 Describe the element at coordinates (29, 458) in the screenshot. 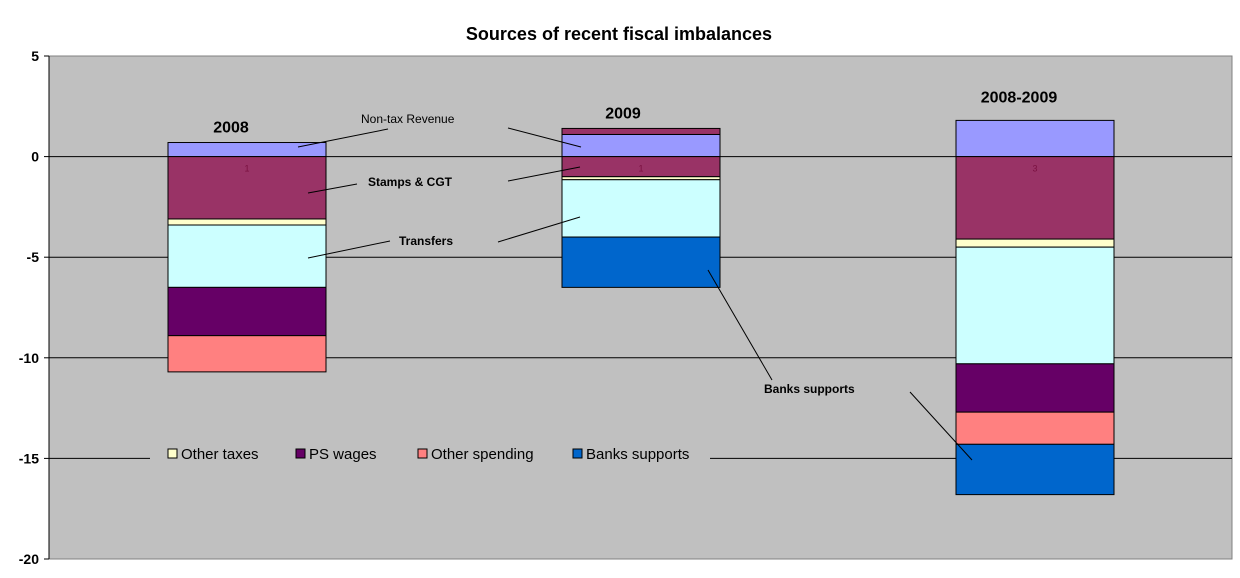

I see `y-tick-label: -15` at that location.